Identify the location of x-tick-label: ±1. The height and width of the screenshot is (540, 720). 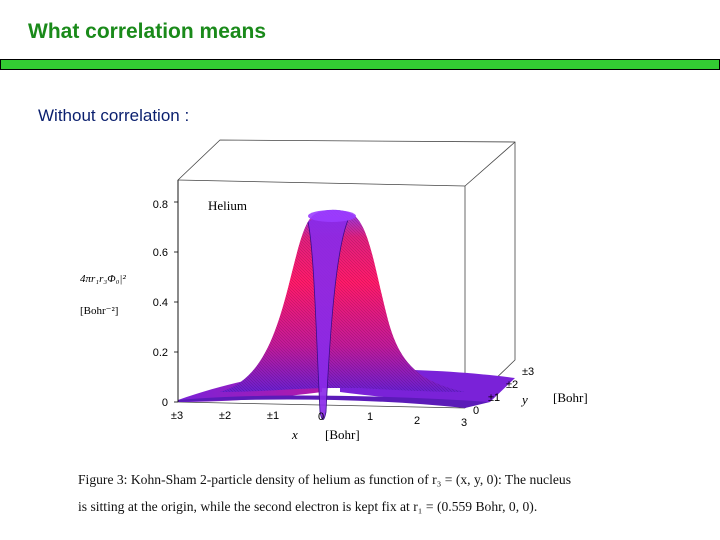
(273, 416).